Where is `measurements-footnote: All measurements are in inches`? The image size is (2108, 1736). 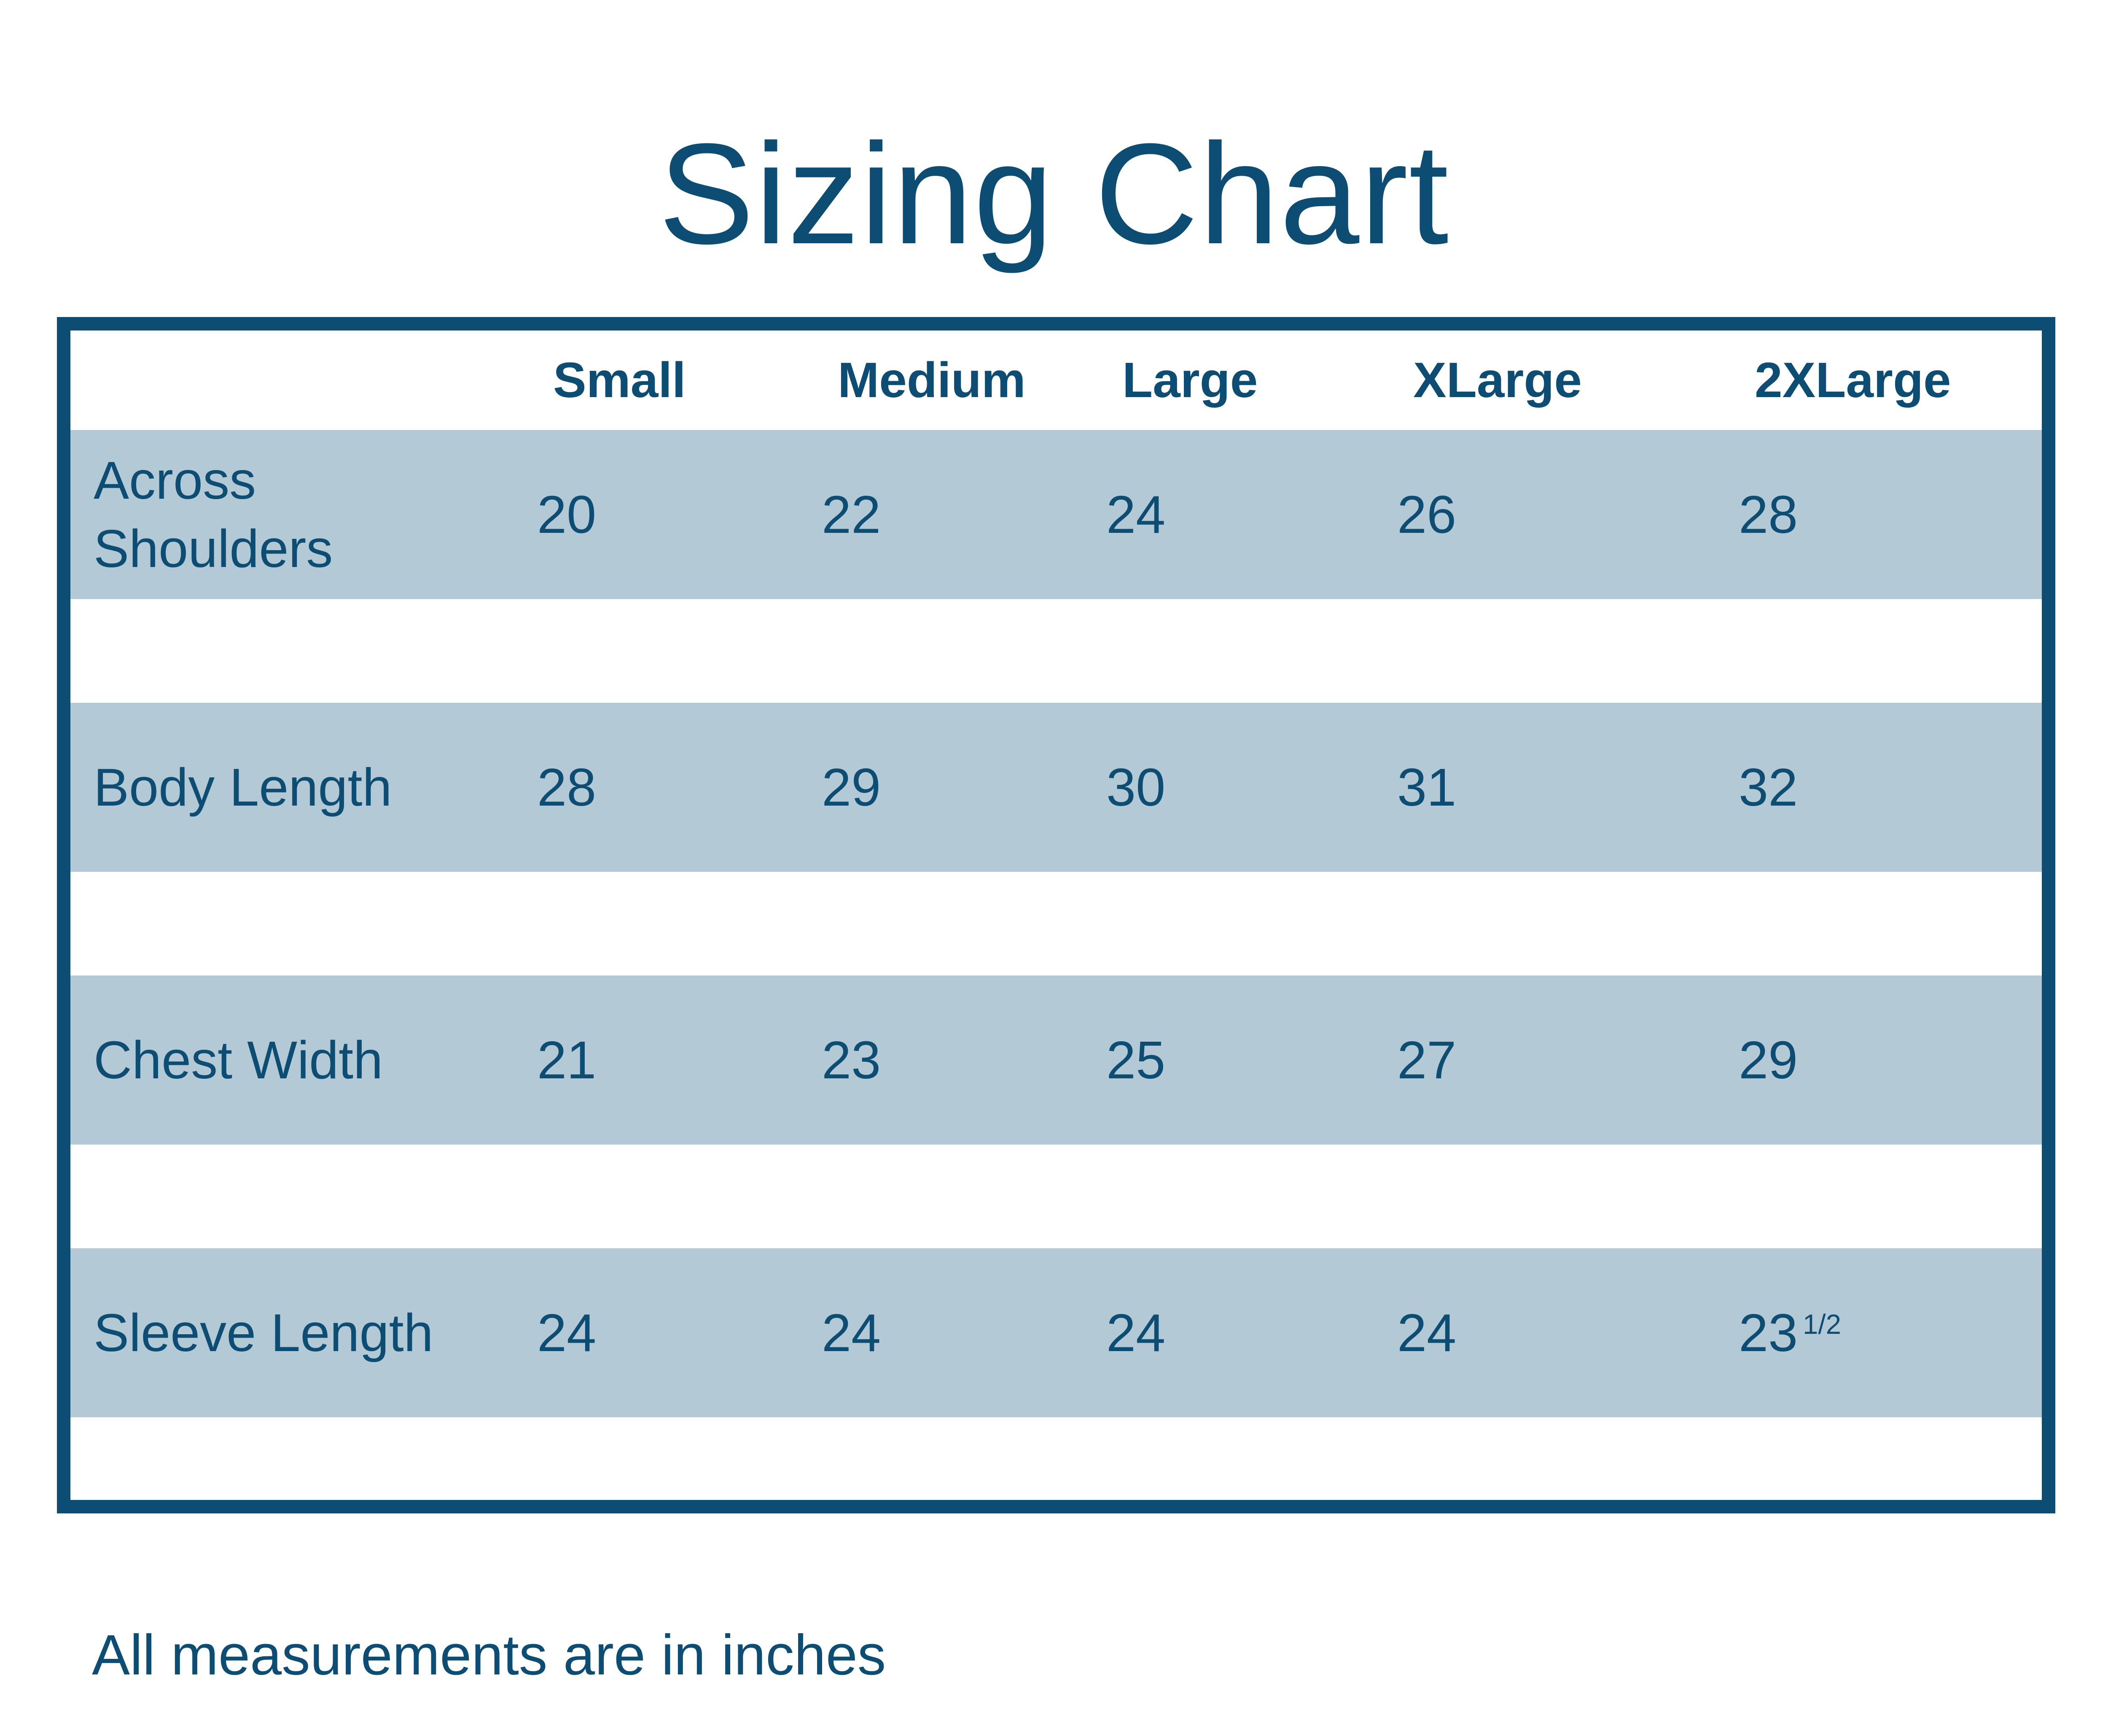 measurements-footnote: All measurements are in inches is located at coordinates (489, 1655).